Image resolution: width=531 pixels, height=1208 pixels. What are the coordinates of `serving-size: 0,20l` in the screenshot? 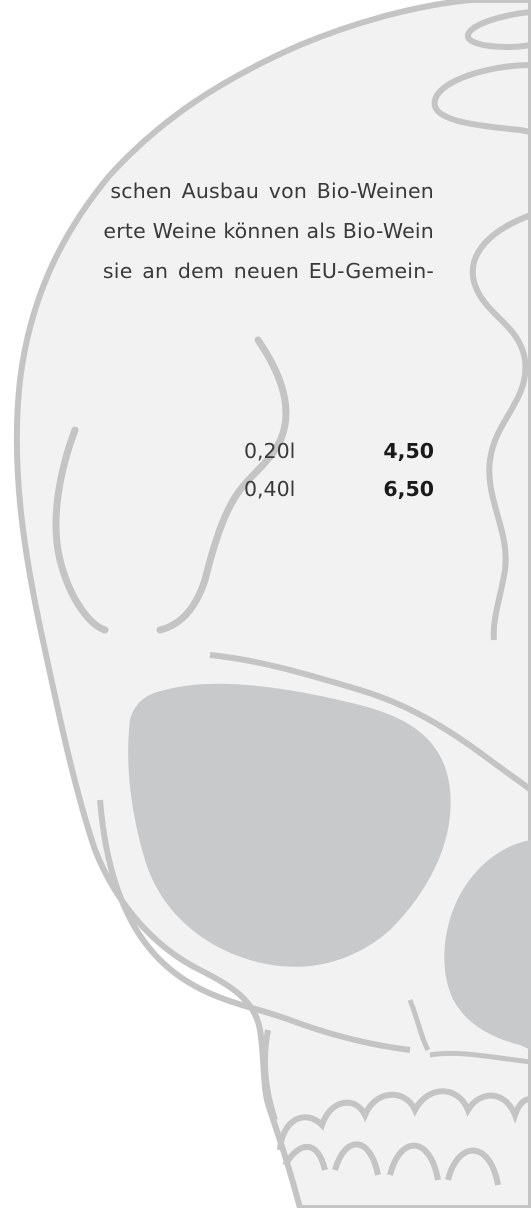 It's located at (270, 451).